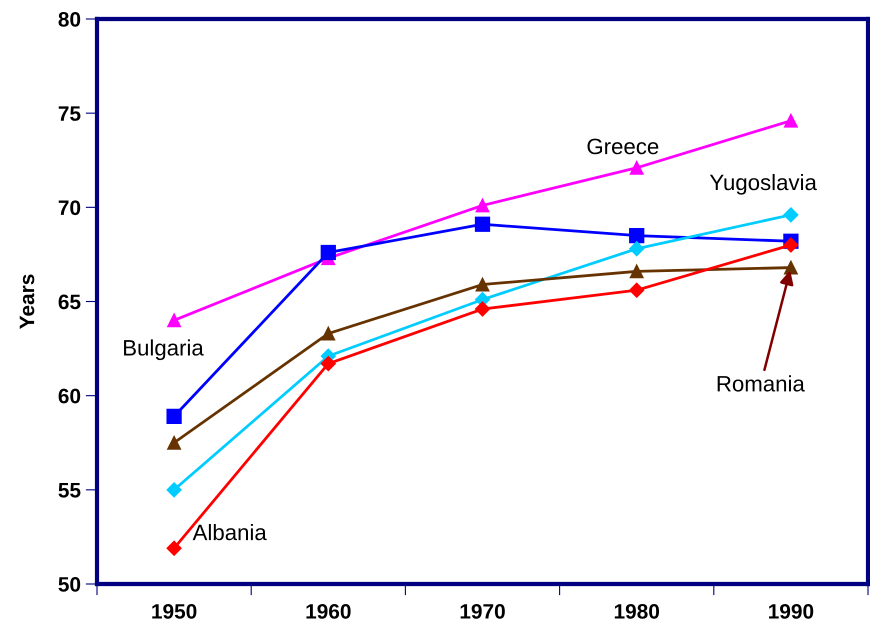 Image resolution: width=870 pixels, height=638 pixels. Describe the element at coordinates (229, 532) in the screenshot. I see `series-label: Albania` at that location.